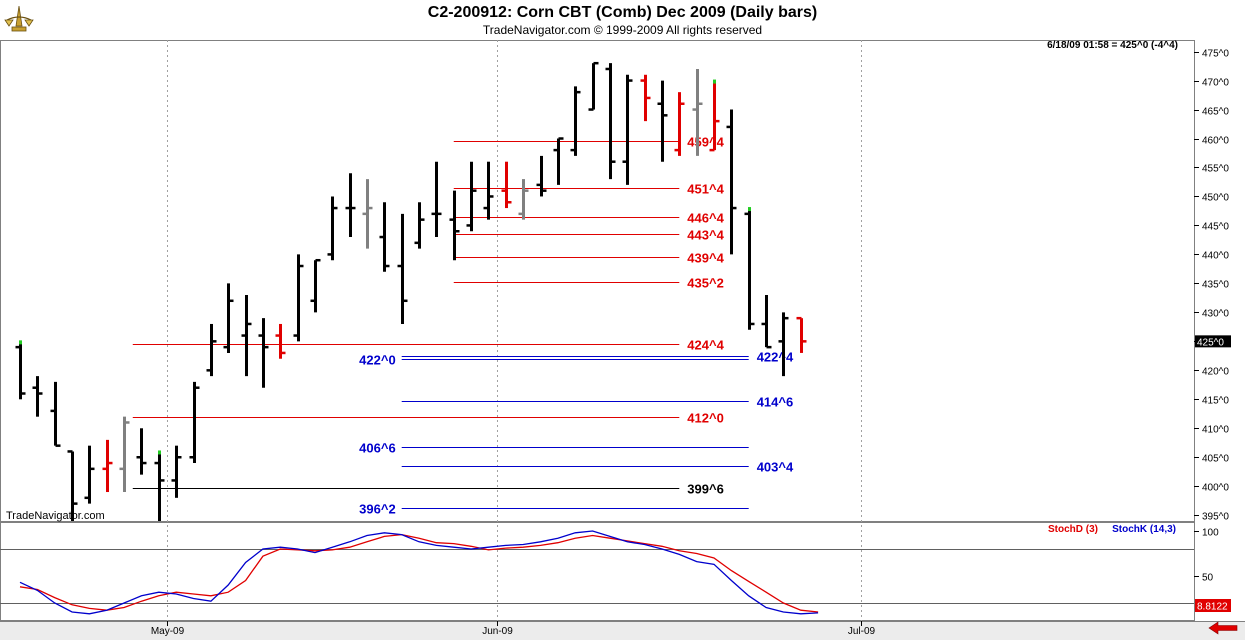 Image resolution: width=1245 pixels, height=640 pixels. Describe the element at coordinates (705, 142) in the screenshot. I see `level-label: 459^4` at that location.